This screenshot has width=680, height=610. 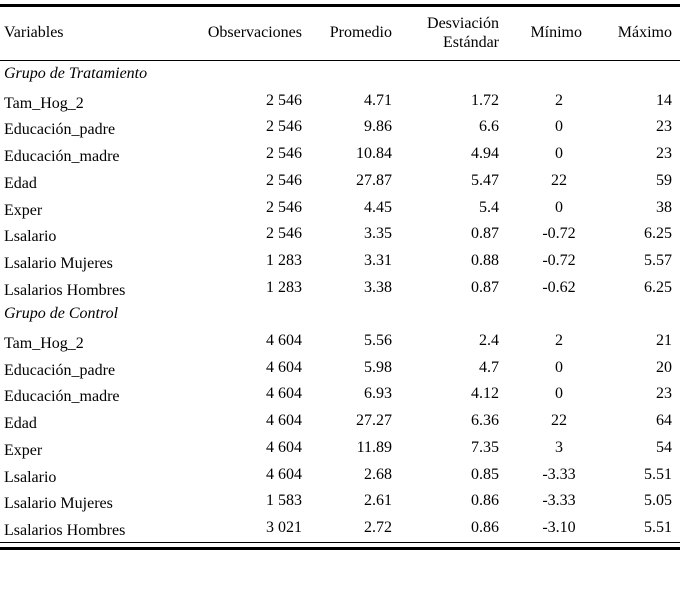 What do you see at coordinates (378, 287) in the screenshot?
I see `value-cell-promedio: 3.38` at bounding box center [378, 287].